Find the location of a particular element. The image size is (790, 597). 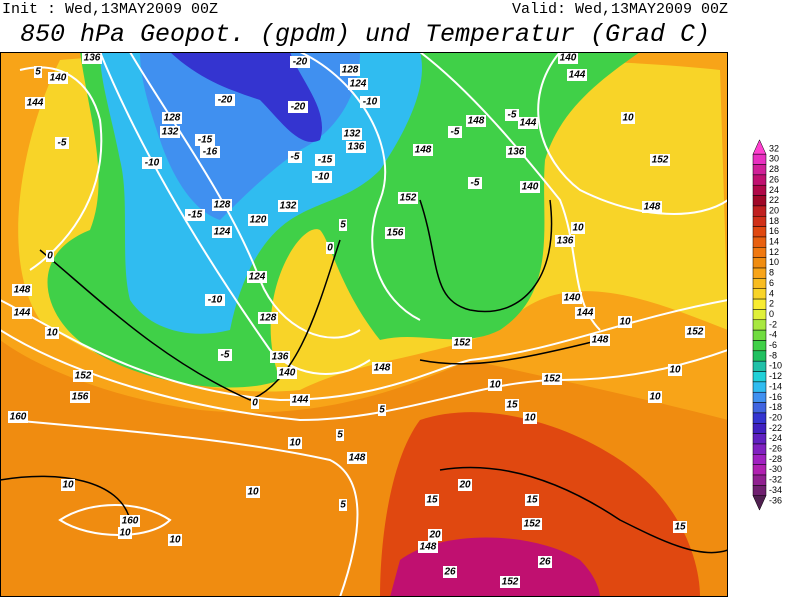

contour-label: -20 is located at coordinates (225, 100).